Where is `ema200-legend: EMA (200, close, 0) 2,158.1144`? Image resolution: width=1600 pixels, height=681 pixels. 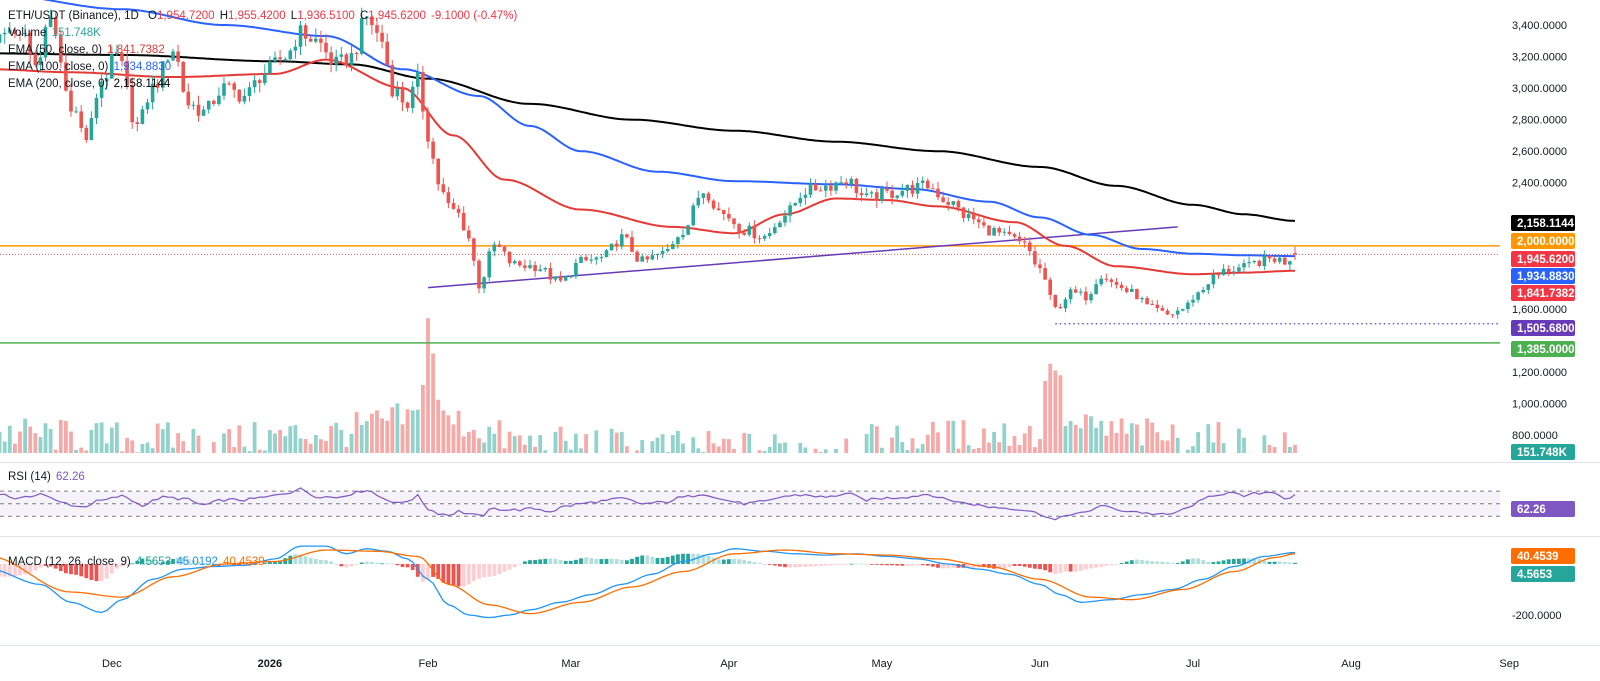
ema200-legend: EMA (200, close, 0) 2,158.1144 is located at coordinates (90, 84).